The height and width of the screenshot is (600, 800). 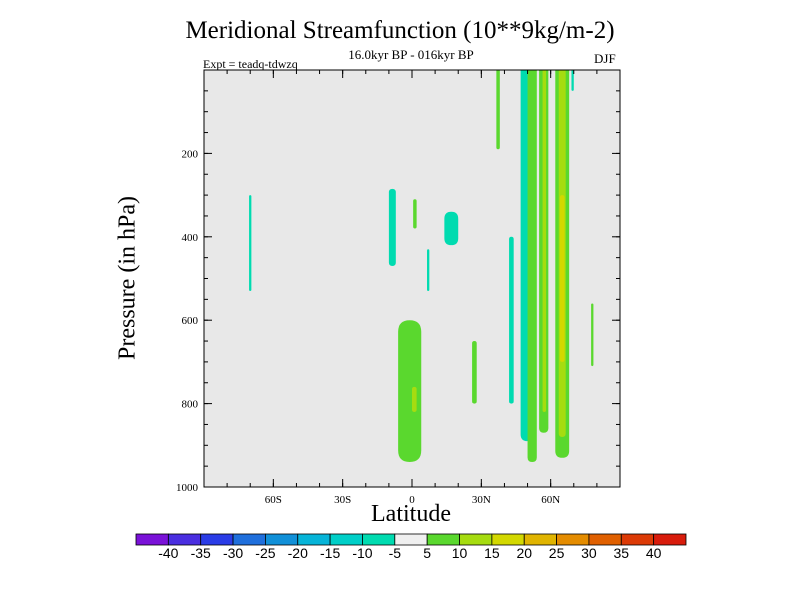 I want to click on x-tick-label: 60S, so click(x=273, y=500).